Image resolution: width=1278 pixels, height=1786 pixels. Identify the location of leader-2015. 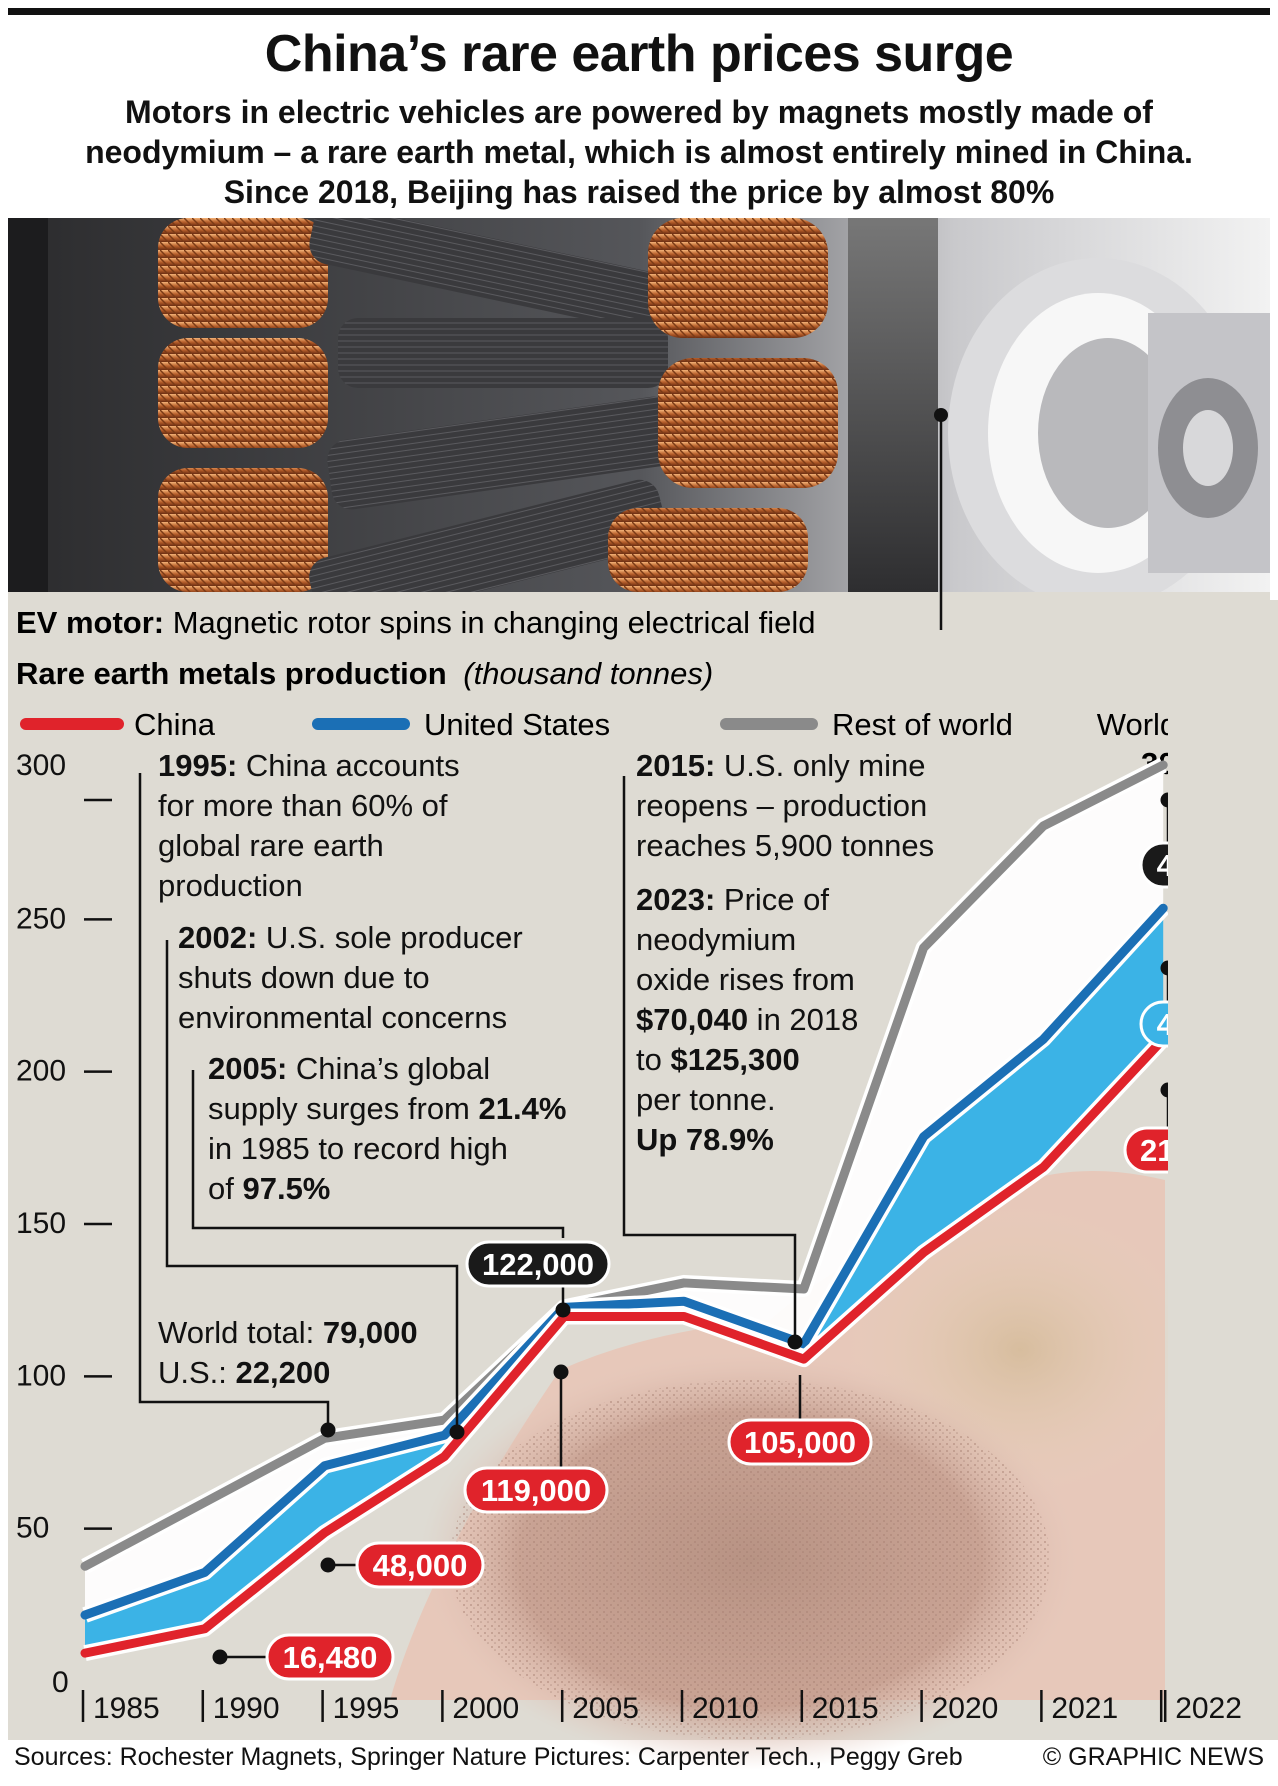
(709, 1059).